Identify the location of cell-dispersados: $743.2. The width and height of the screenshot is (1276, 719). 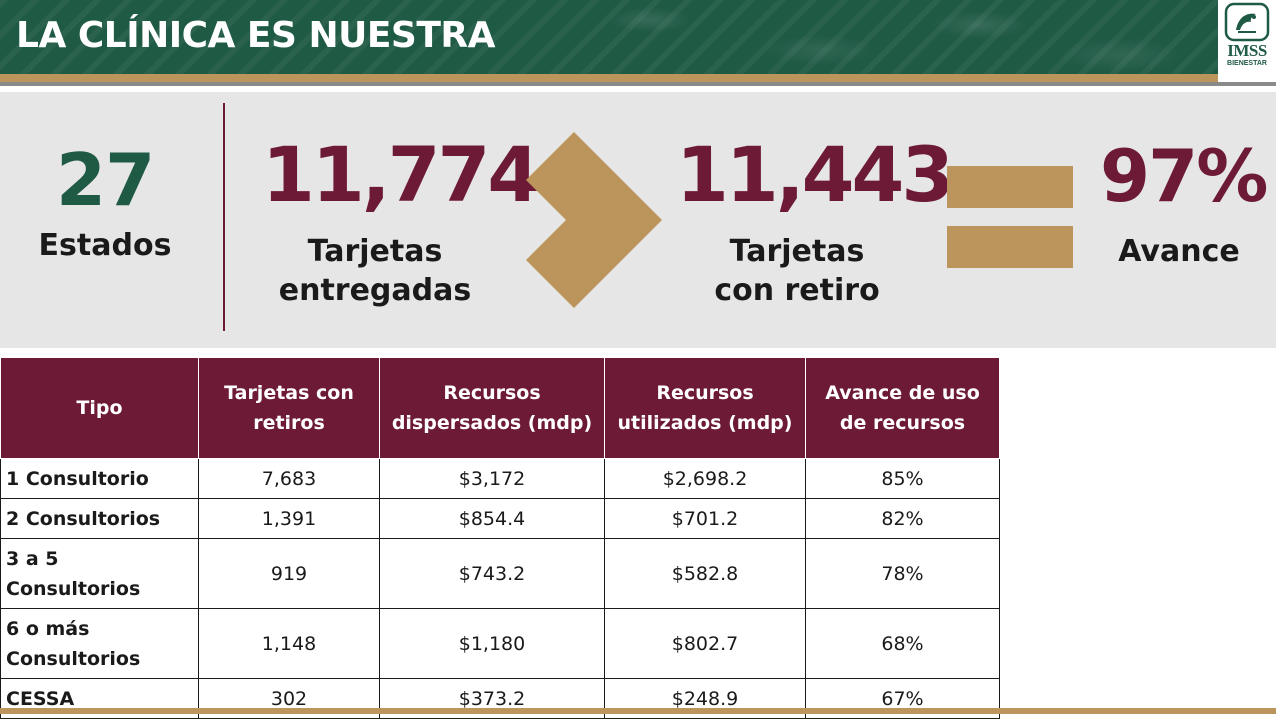
(492, 573).